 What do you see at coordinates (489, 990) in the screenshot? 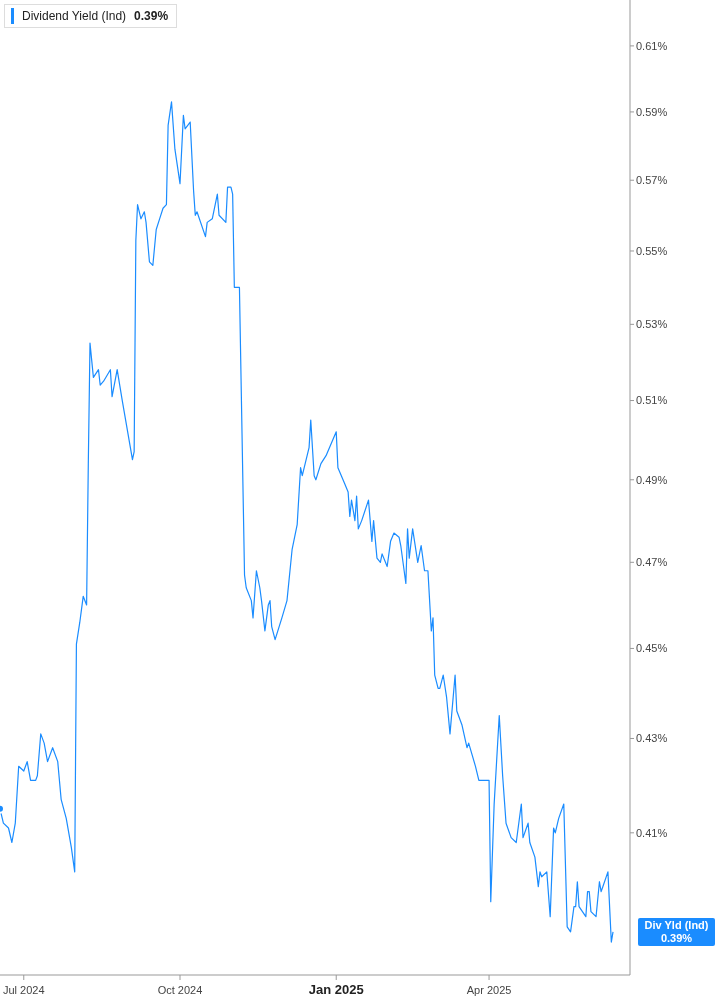
I see `x-tick-label: Apr 2025` at bounding box center [489, 990].